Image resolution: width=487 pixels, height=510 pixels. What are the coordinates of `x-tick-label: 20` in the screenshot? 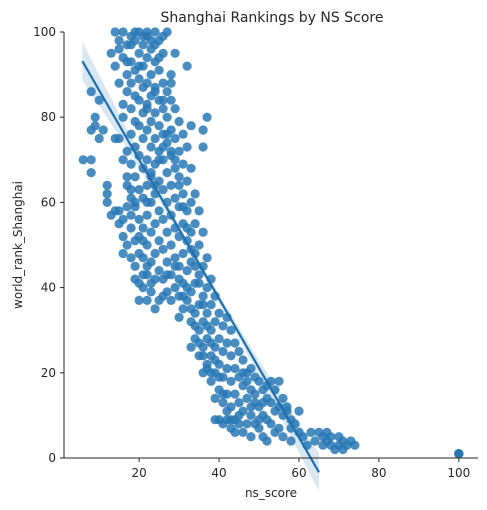 It's located at (138, 473).